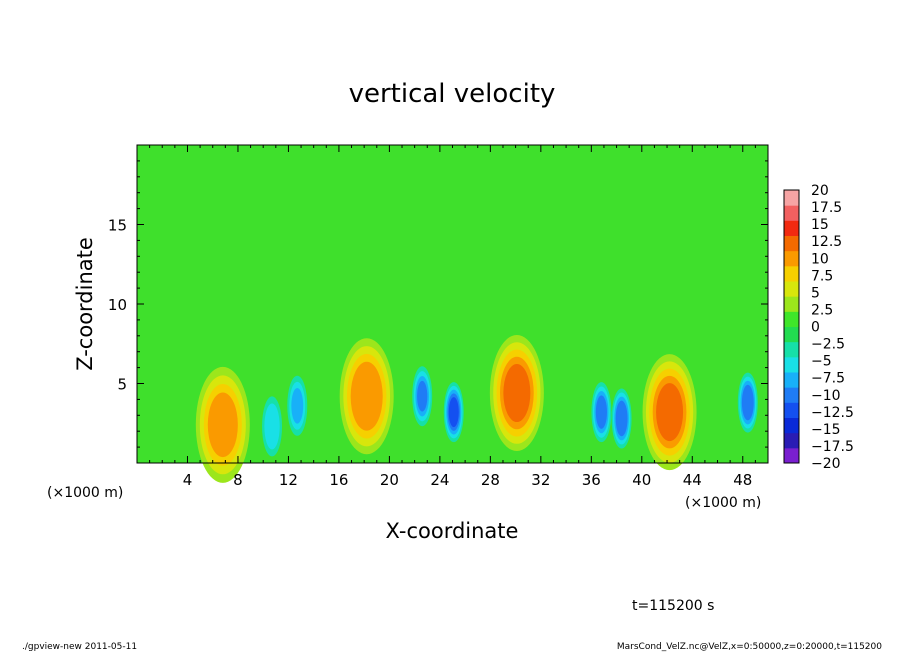  What do you see at coordinates (820, 259) in the screenshot?
I see `colorbar-label: 10` at bounding box center [820, 259].